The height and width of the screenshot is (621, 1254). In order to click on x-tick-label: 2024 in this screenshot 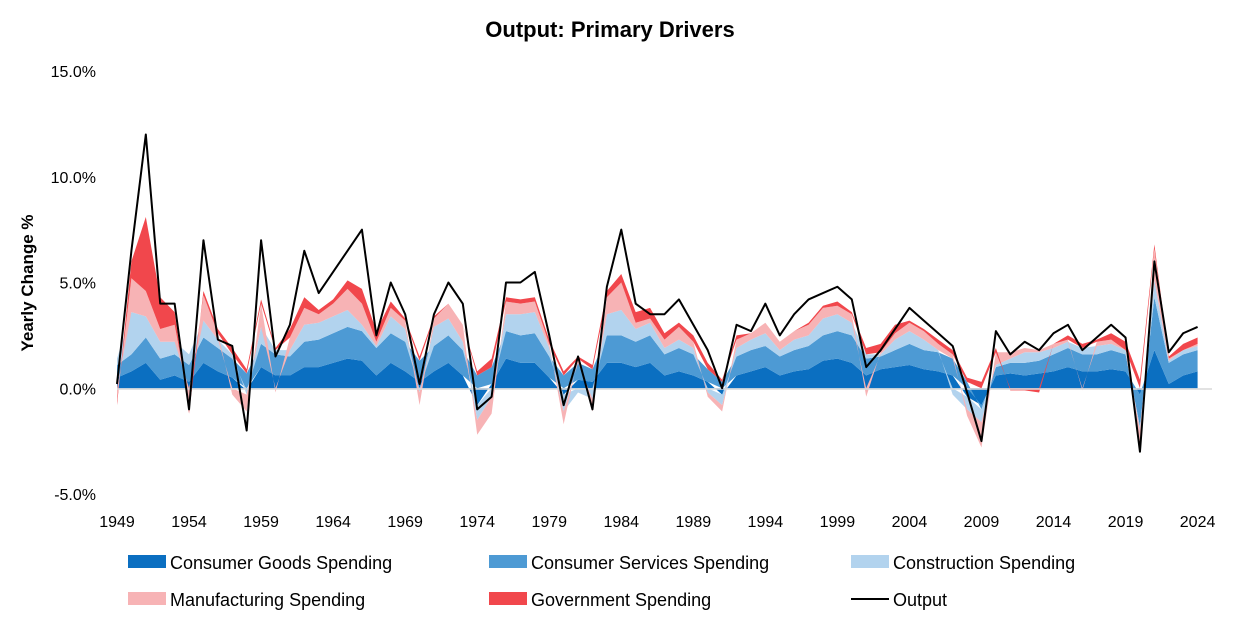, I will do `click(1198, 522)`.